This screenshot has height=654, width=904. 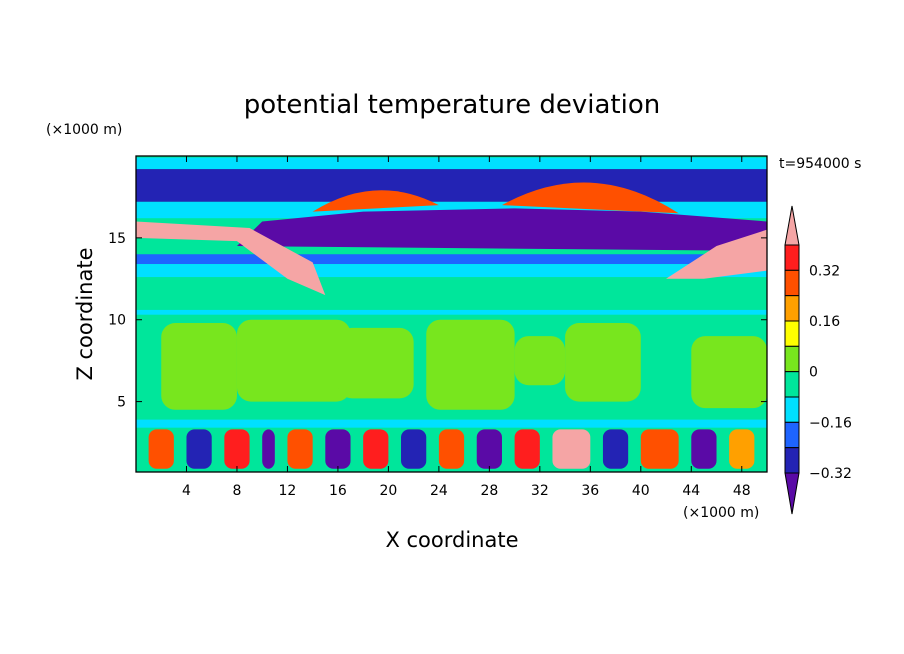 What do you see at coordinates (439, 491) in the screenshot?
I see `x-tick-label: 24` at bounding box center [439, 491].